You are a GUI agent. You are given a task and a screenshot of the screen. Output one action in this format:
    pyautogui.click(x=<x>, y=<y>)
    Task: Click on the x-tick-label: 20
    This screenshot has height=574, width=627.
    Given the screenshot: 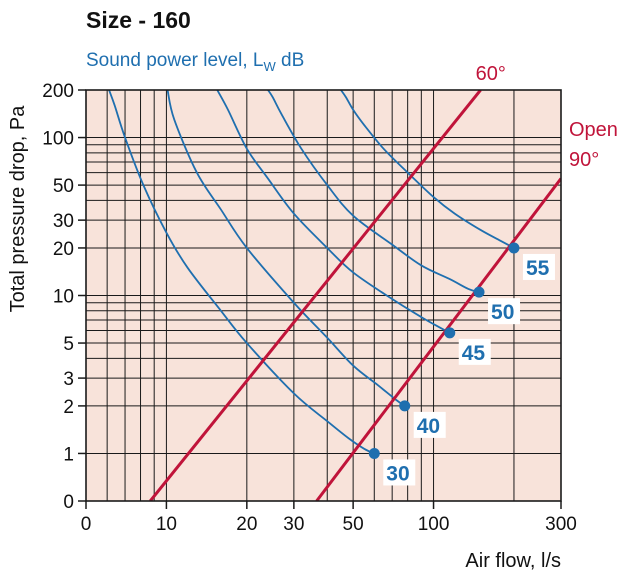 What is the action you would take?
    pyautogui.click(x=246, y=524)
    